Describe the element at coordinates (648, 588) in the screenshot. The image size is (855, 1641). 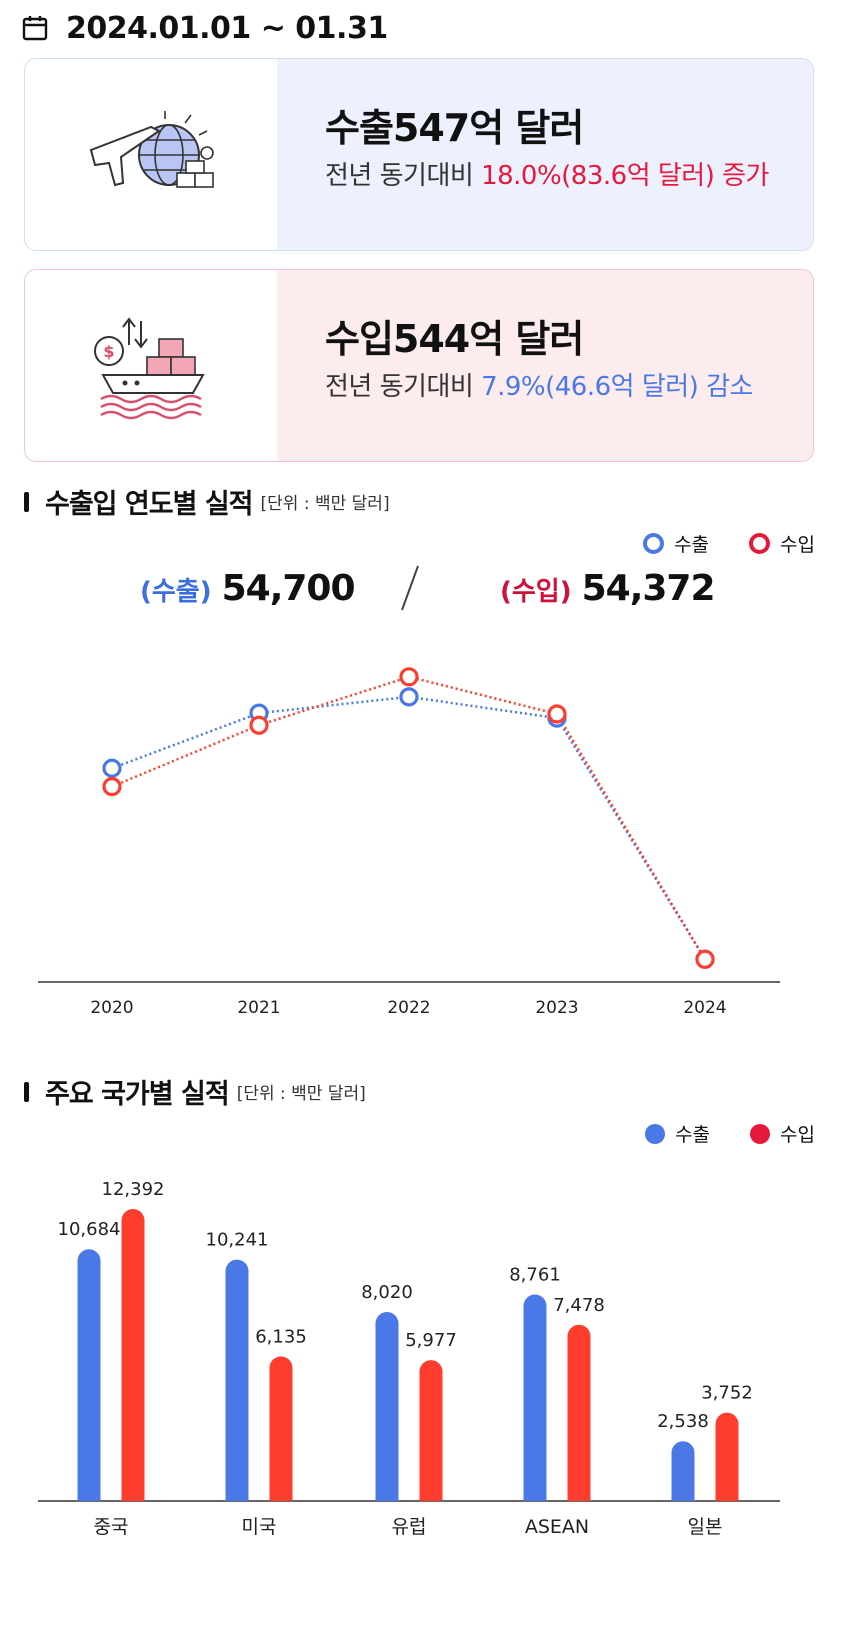
I see `total-import-value: 54,372` at that location.